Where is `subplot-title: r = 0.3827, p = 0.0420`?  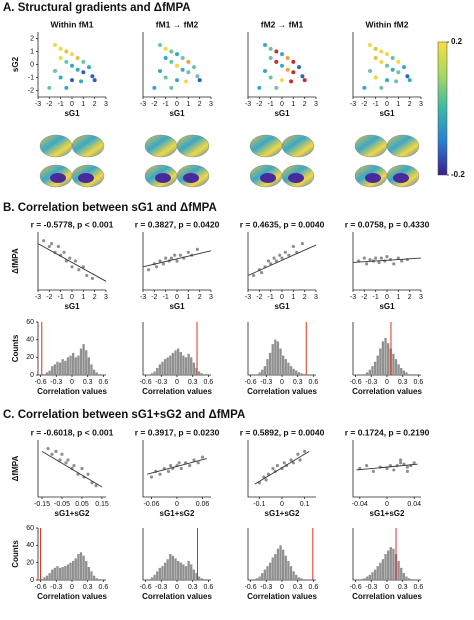
subplot-title: r = 0.3827, p = 0.0420 is located at coordinates (177, 224).